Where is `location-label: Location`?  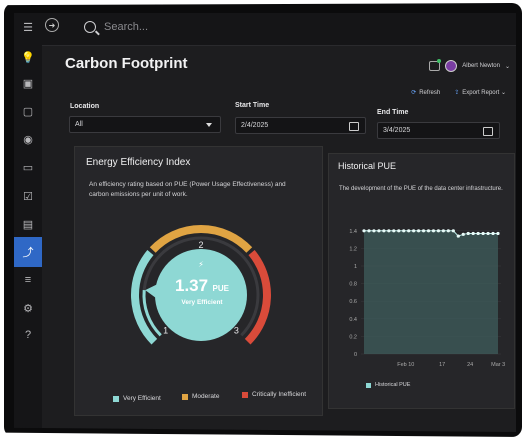 location-label: Location is located at coordinates (85, 106).